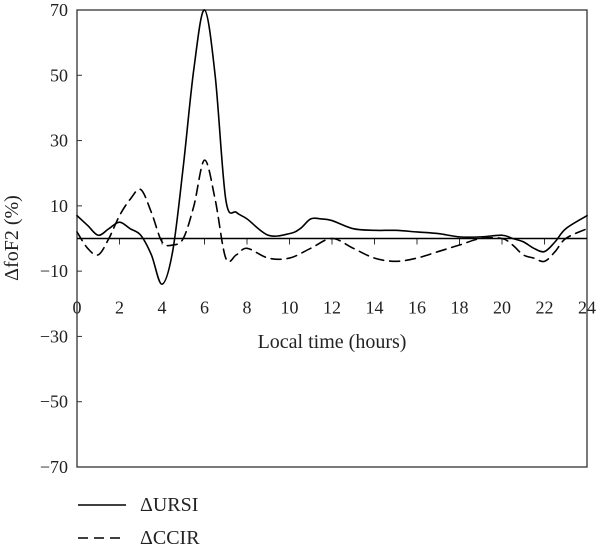 The height and width of the screenshot is (555, 600). What do you see at coordinates (290, 308) in the screenshot?
I see `x-tick-label: 10` at bounding box center [290, 308].